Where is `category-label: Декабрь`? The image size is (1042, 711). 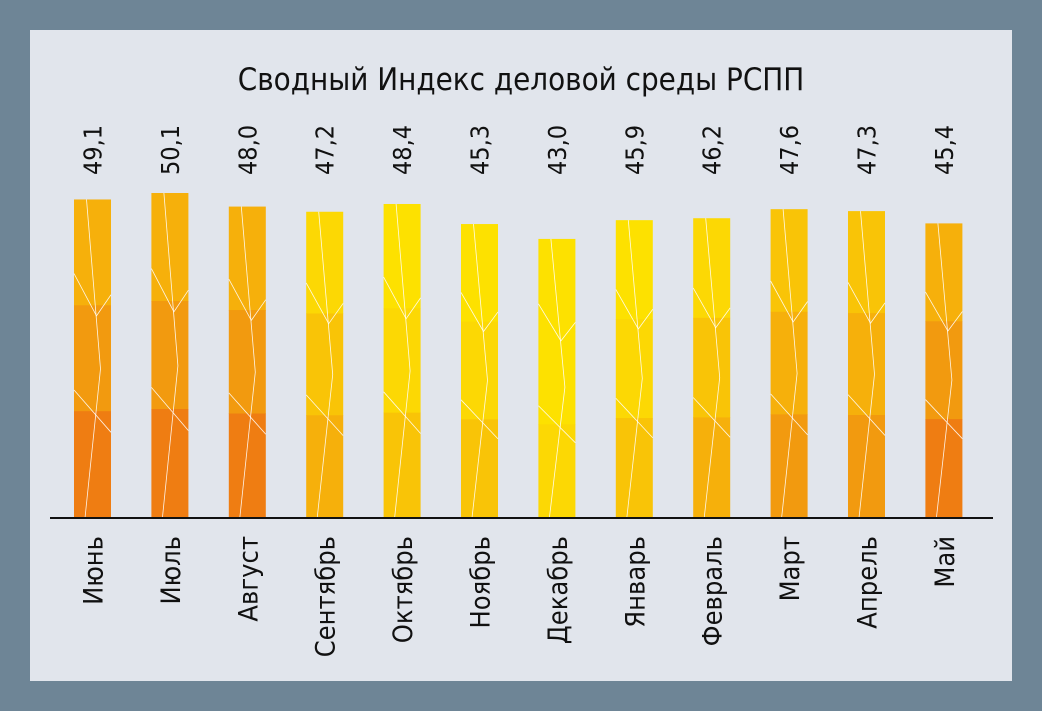
category-label: Декабрь is located at coordinates (558, 590).